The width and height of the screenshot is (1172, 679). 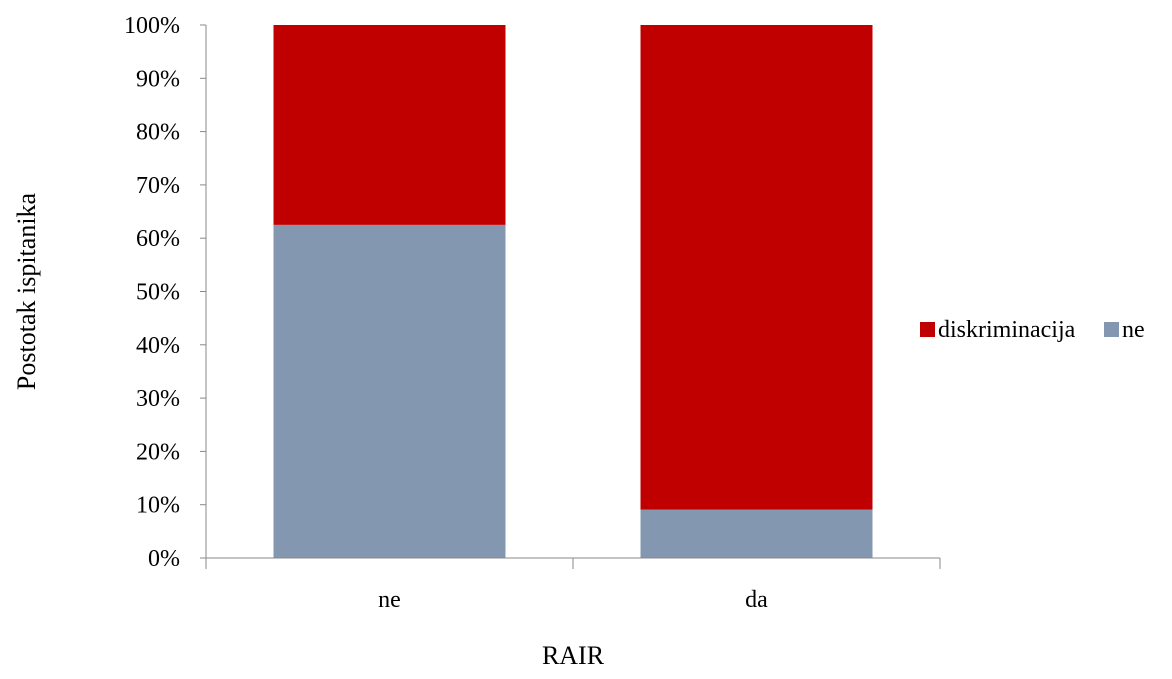 I want to click on x-tick-label: ne, so click(x=389, y=600).